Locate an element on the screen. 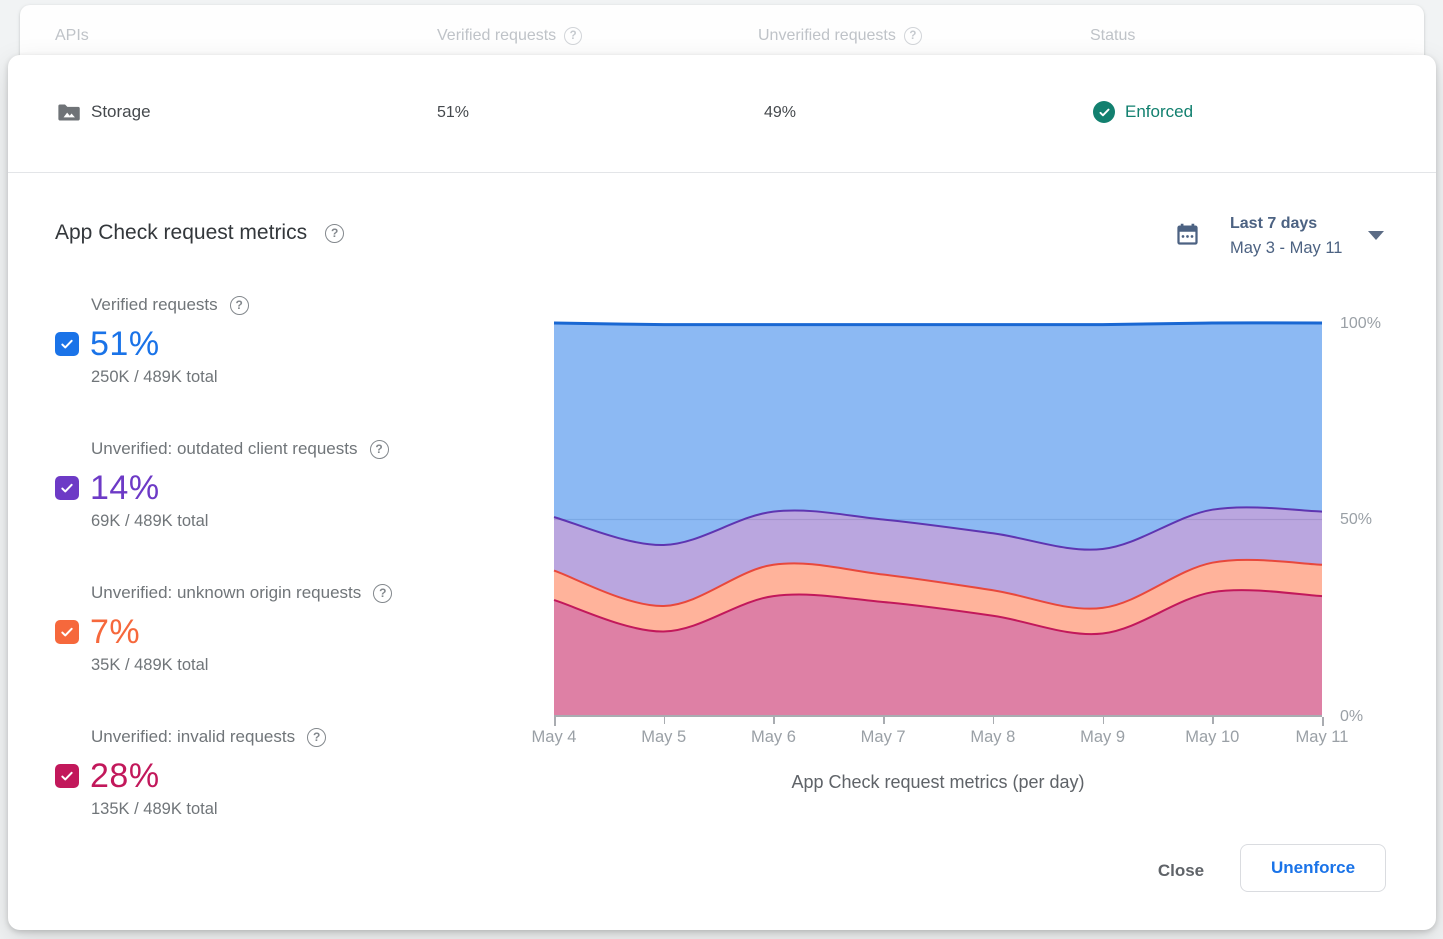 Image resolution: width=1443 pixels, height=939 pixels. area-unverified-unknown-origin-requests is located at coordinates (938, 597).